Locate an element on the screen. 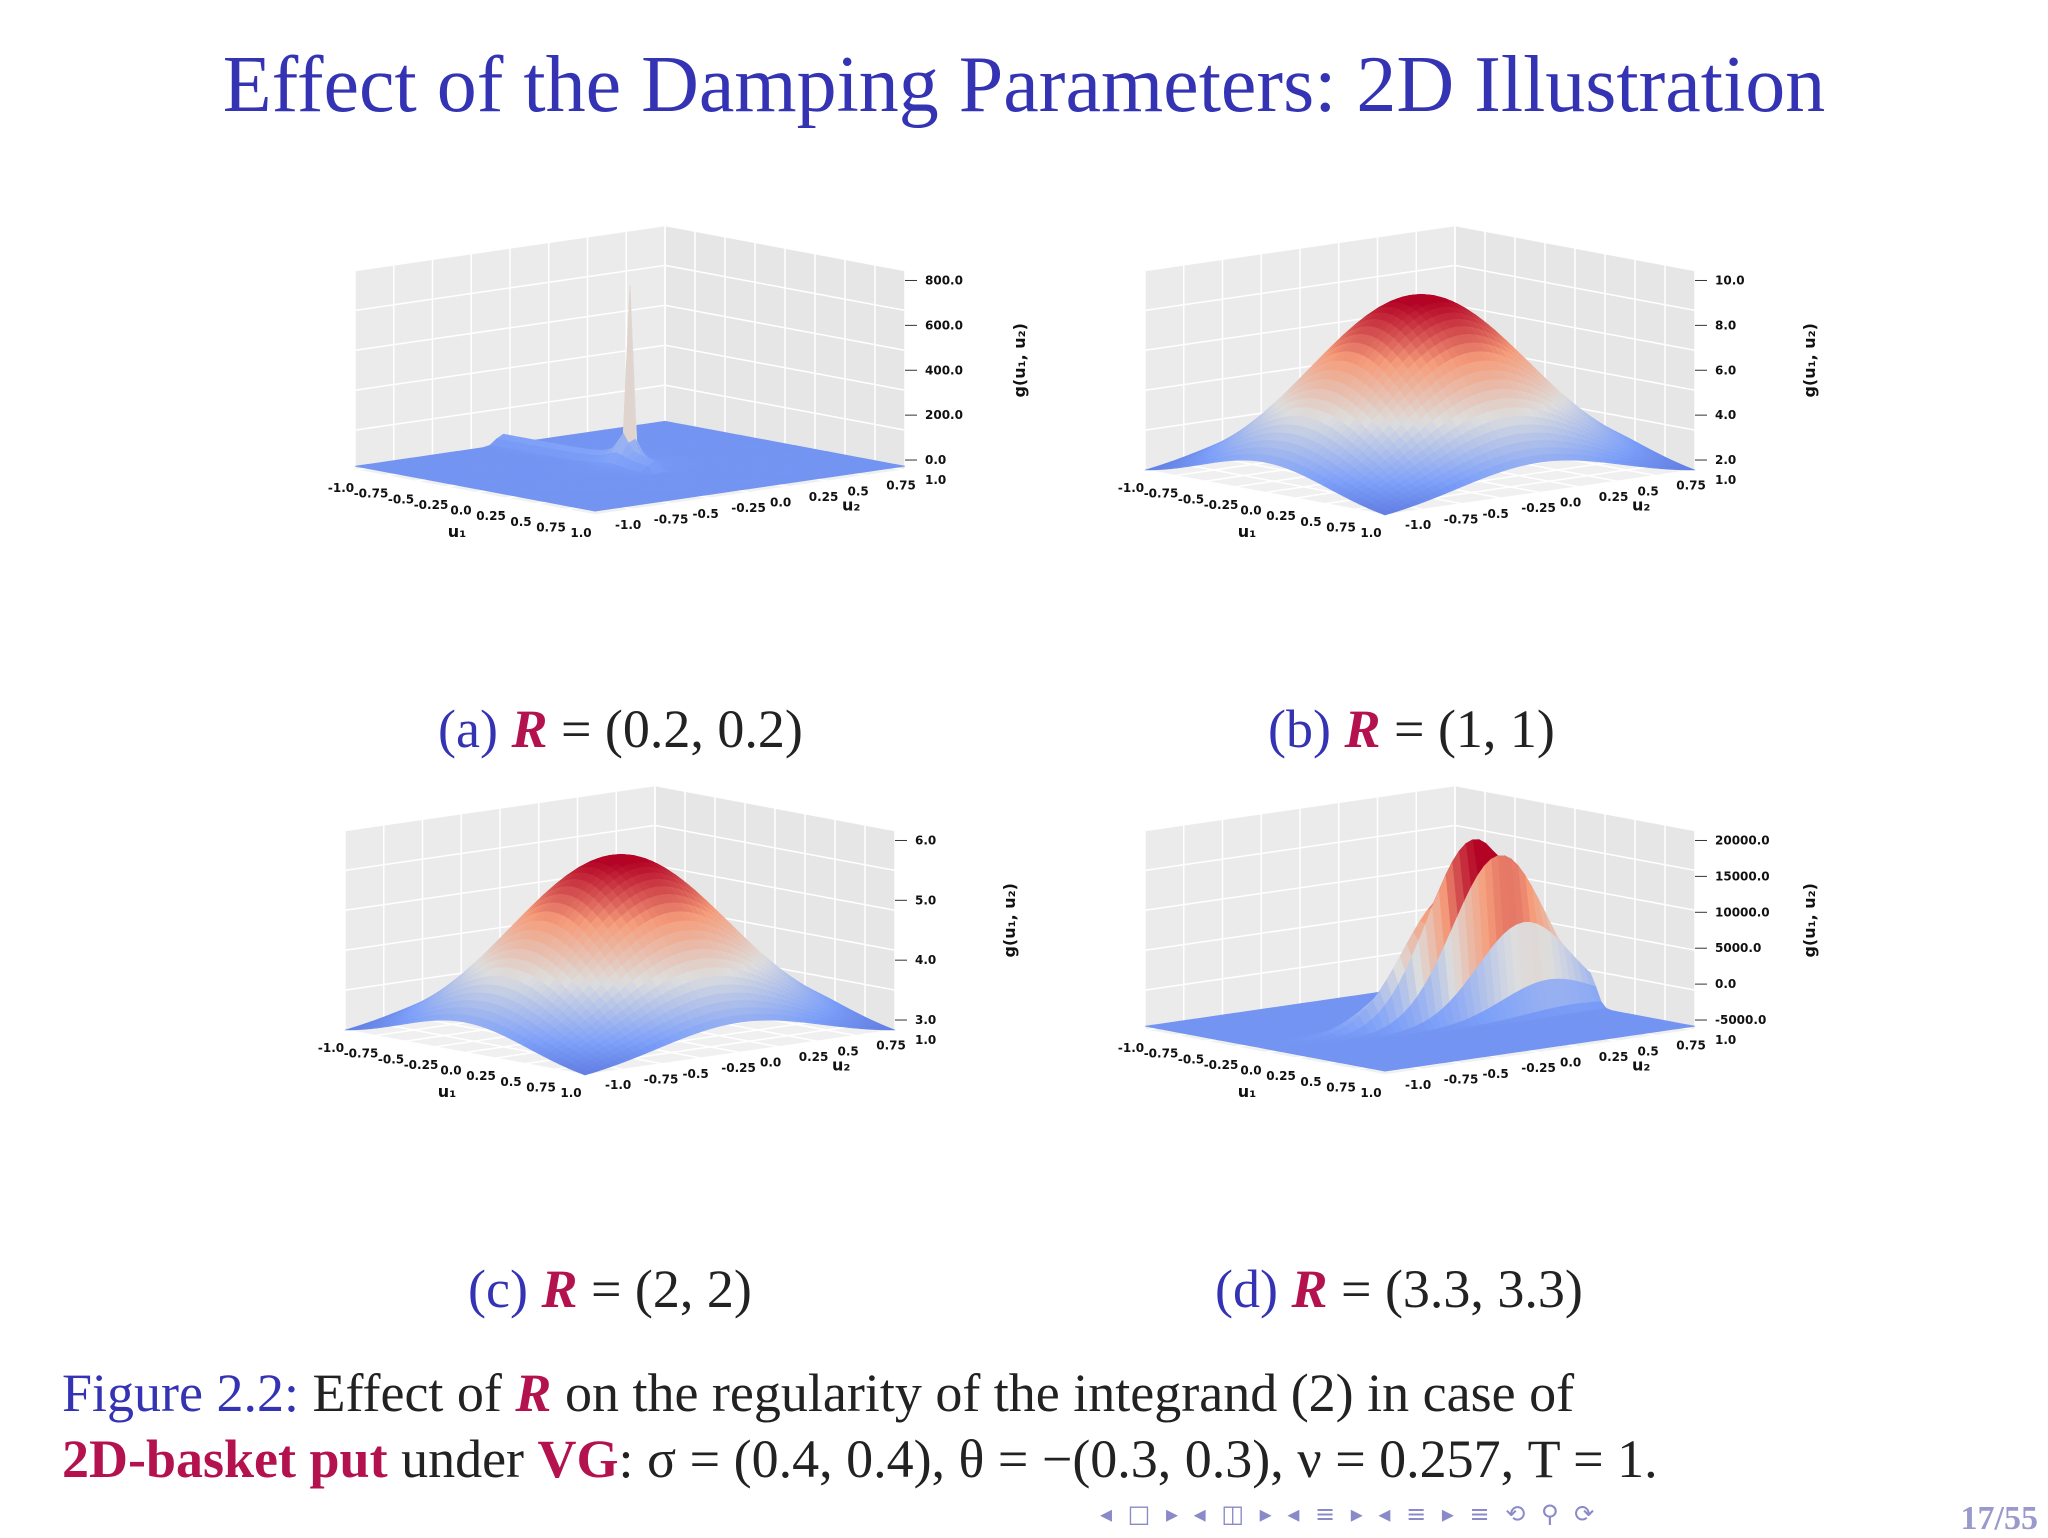  subcaption-label: (a) is located at coordinates (468, 729).